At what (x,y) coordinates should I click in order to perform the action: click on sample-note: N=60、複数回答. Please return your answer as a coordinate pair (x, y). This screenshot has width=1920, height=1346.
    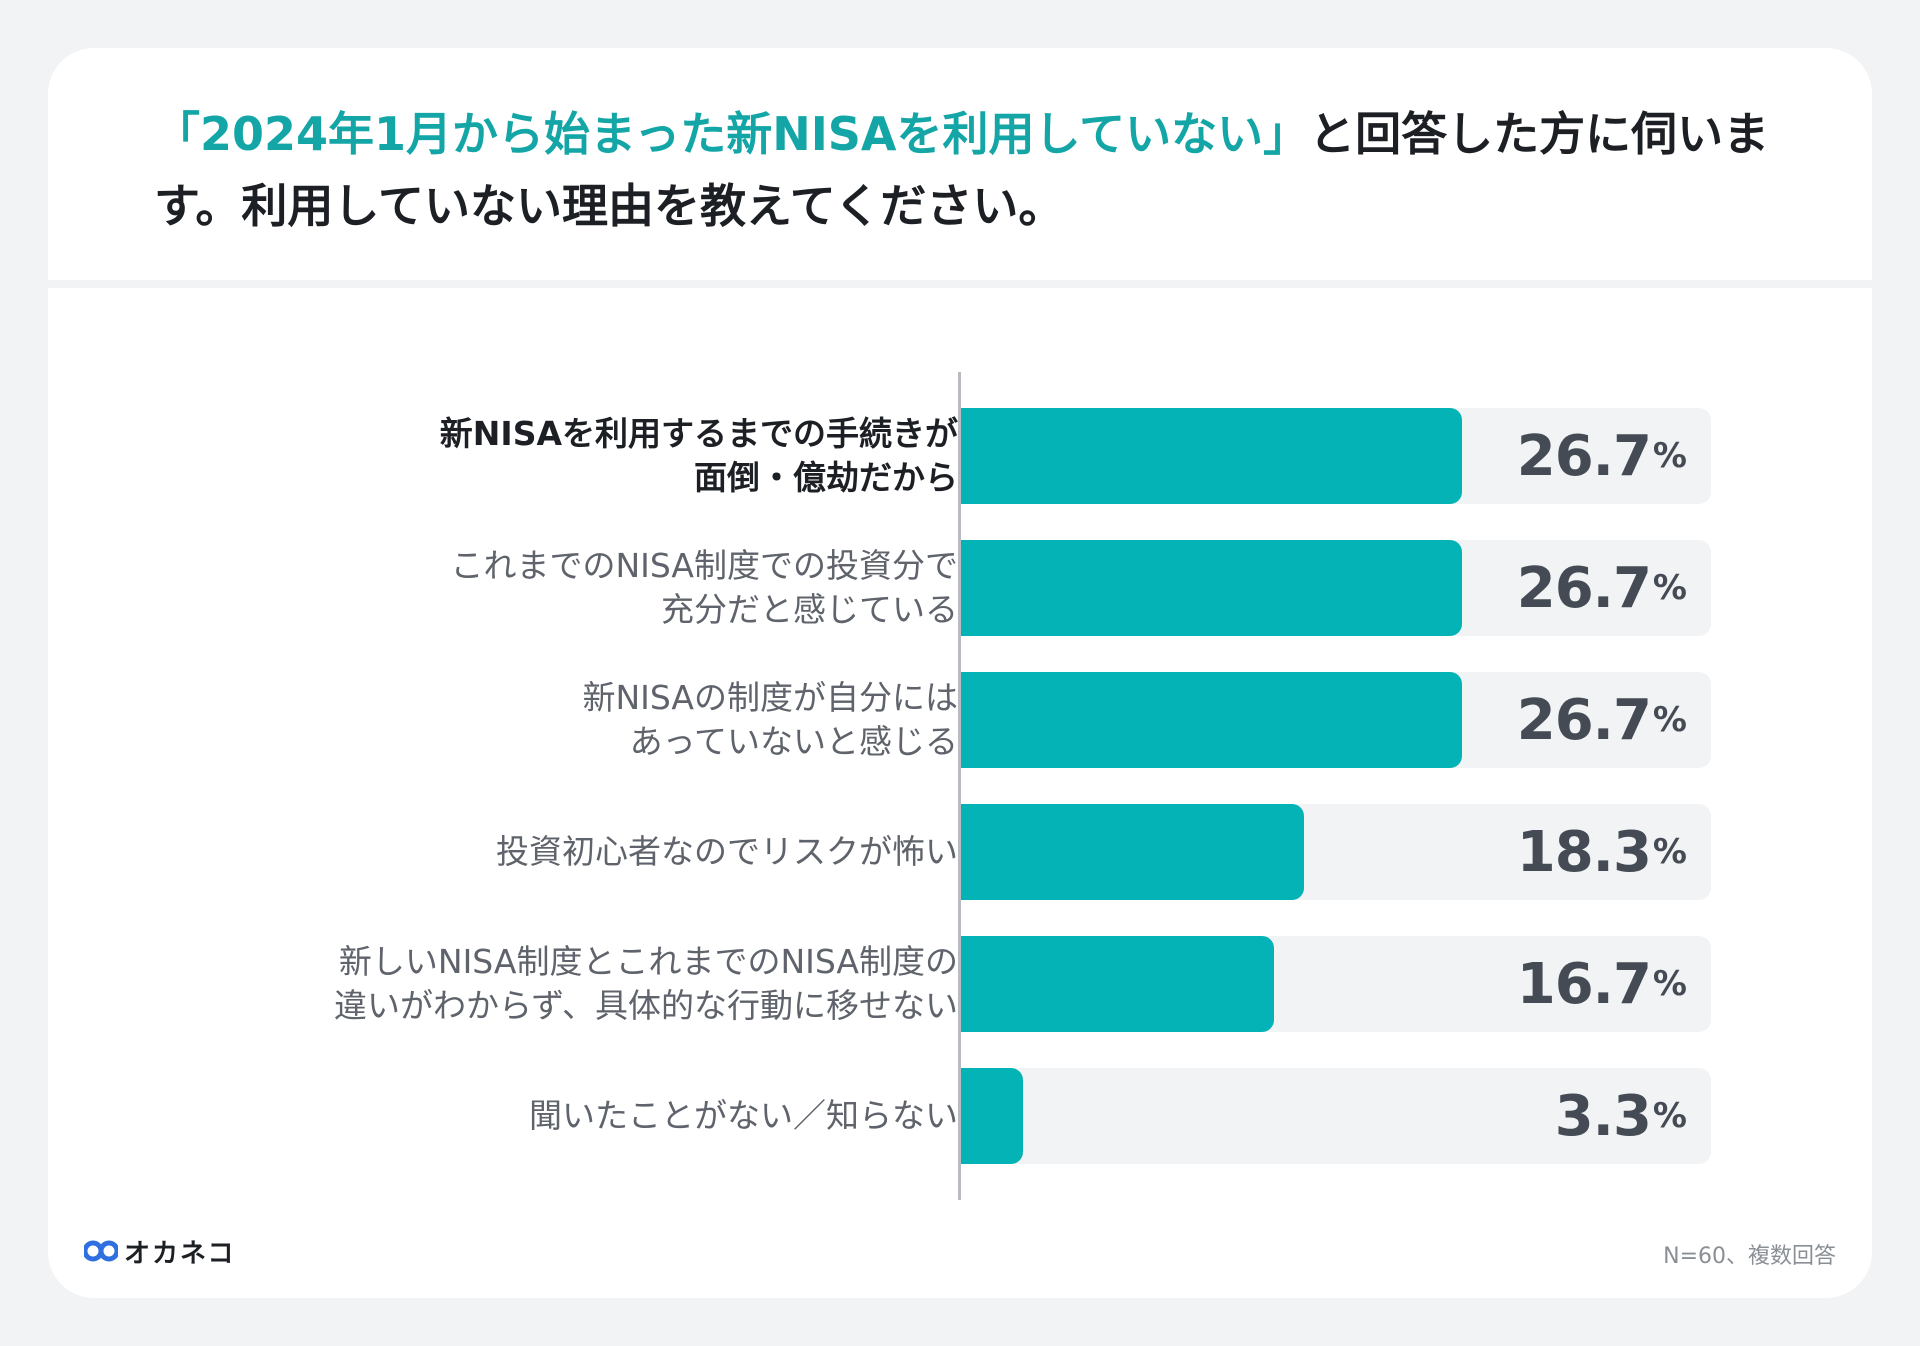
    Looking at the image, I should click on (1749, 1256).